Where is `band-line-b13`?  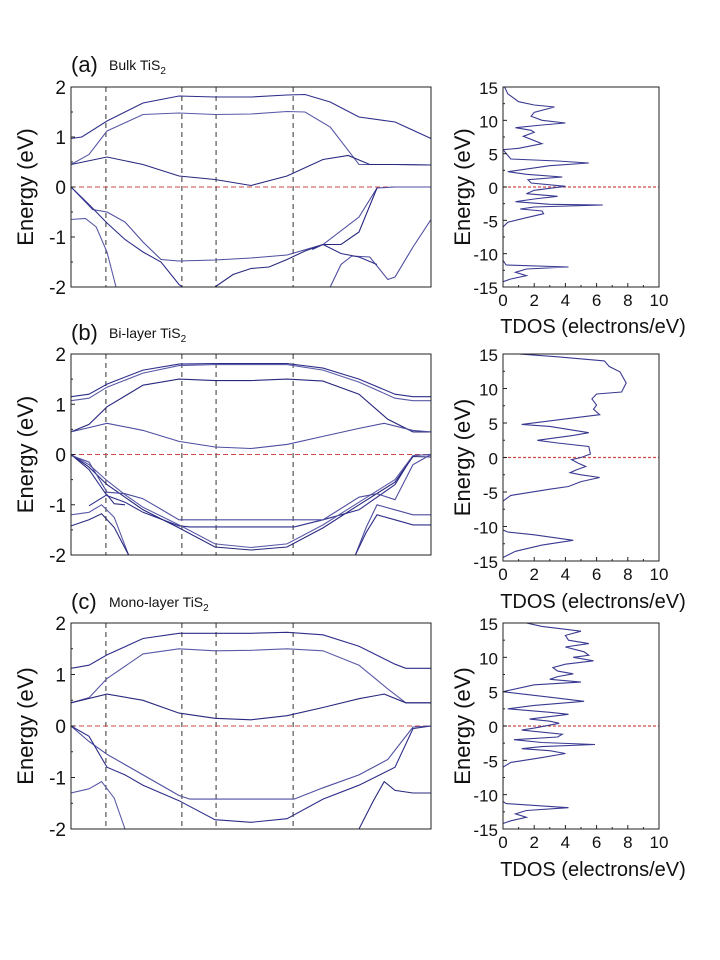 band-line-b13 is located at coordinates (392, 534).